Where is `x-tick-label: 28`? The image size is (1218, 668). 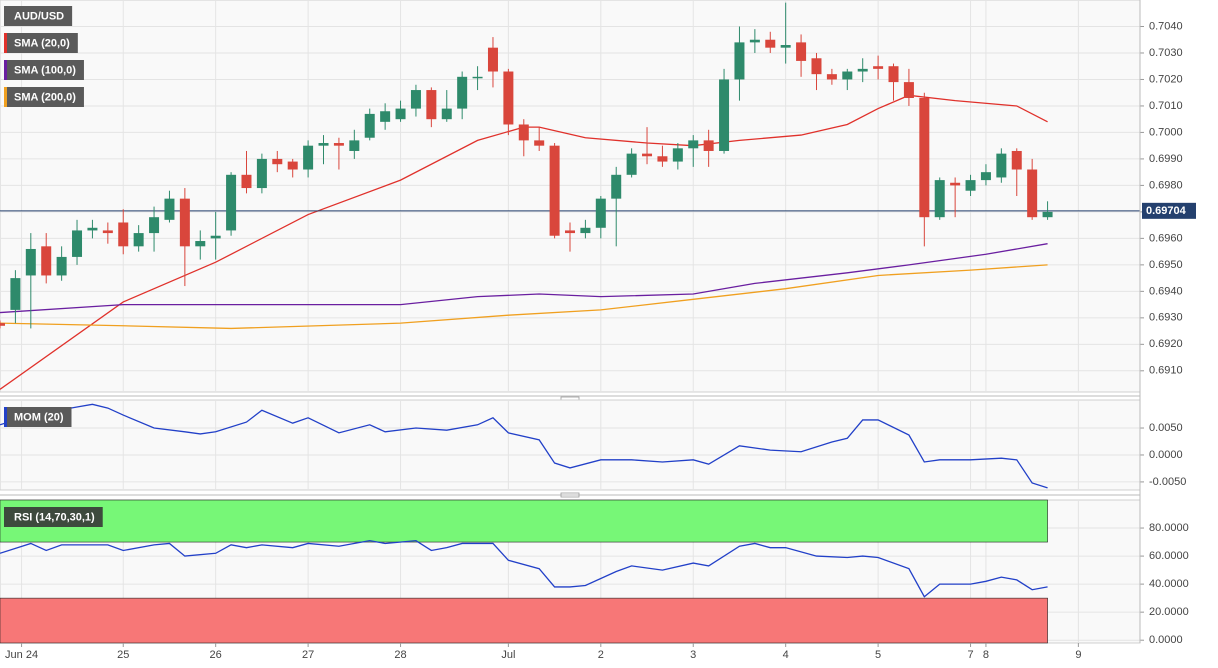
x-tick-label: 28 is located at coordinates (400, 655).